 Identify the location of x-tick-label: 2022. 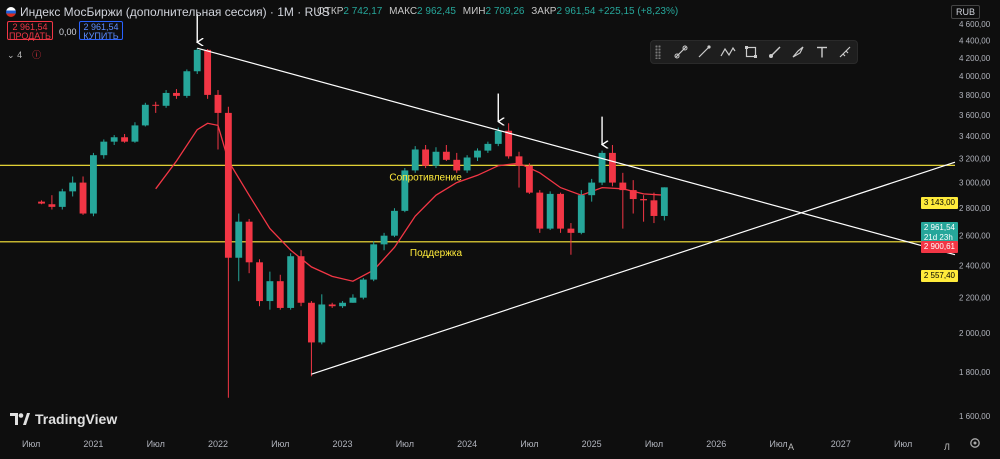
(218, 444).